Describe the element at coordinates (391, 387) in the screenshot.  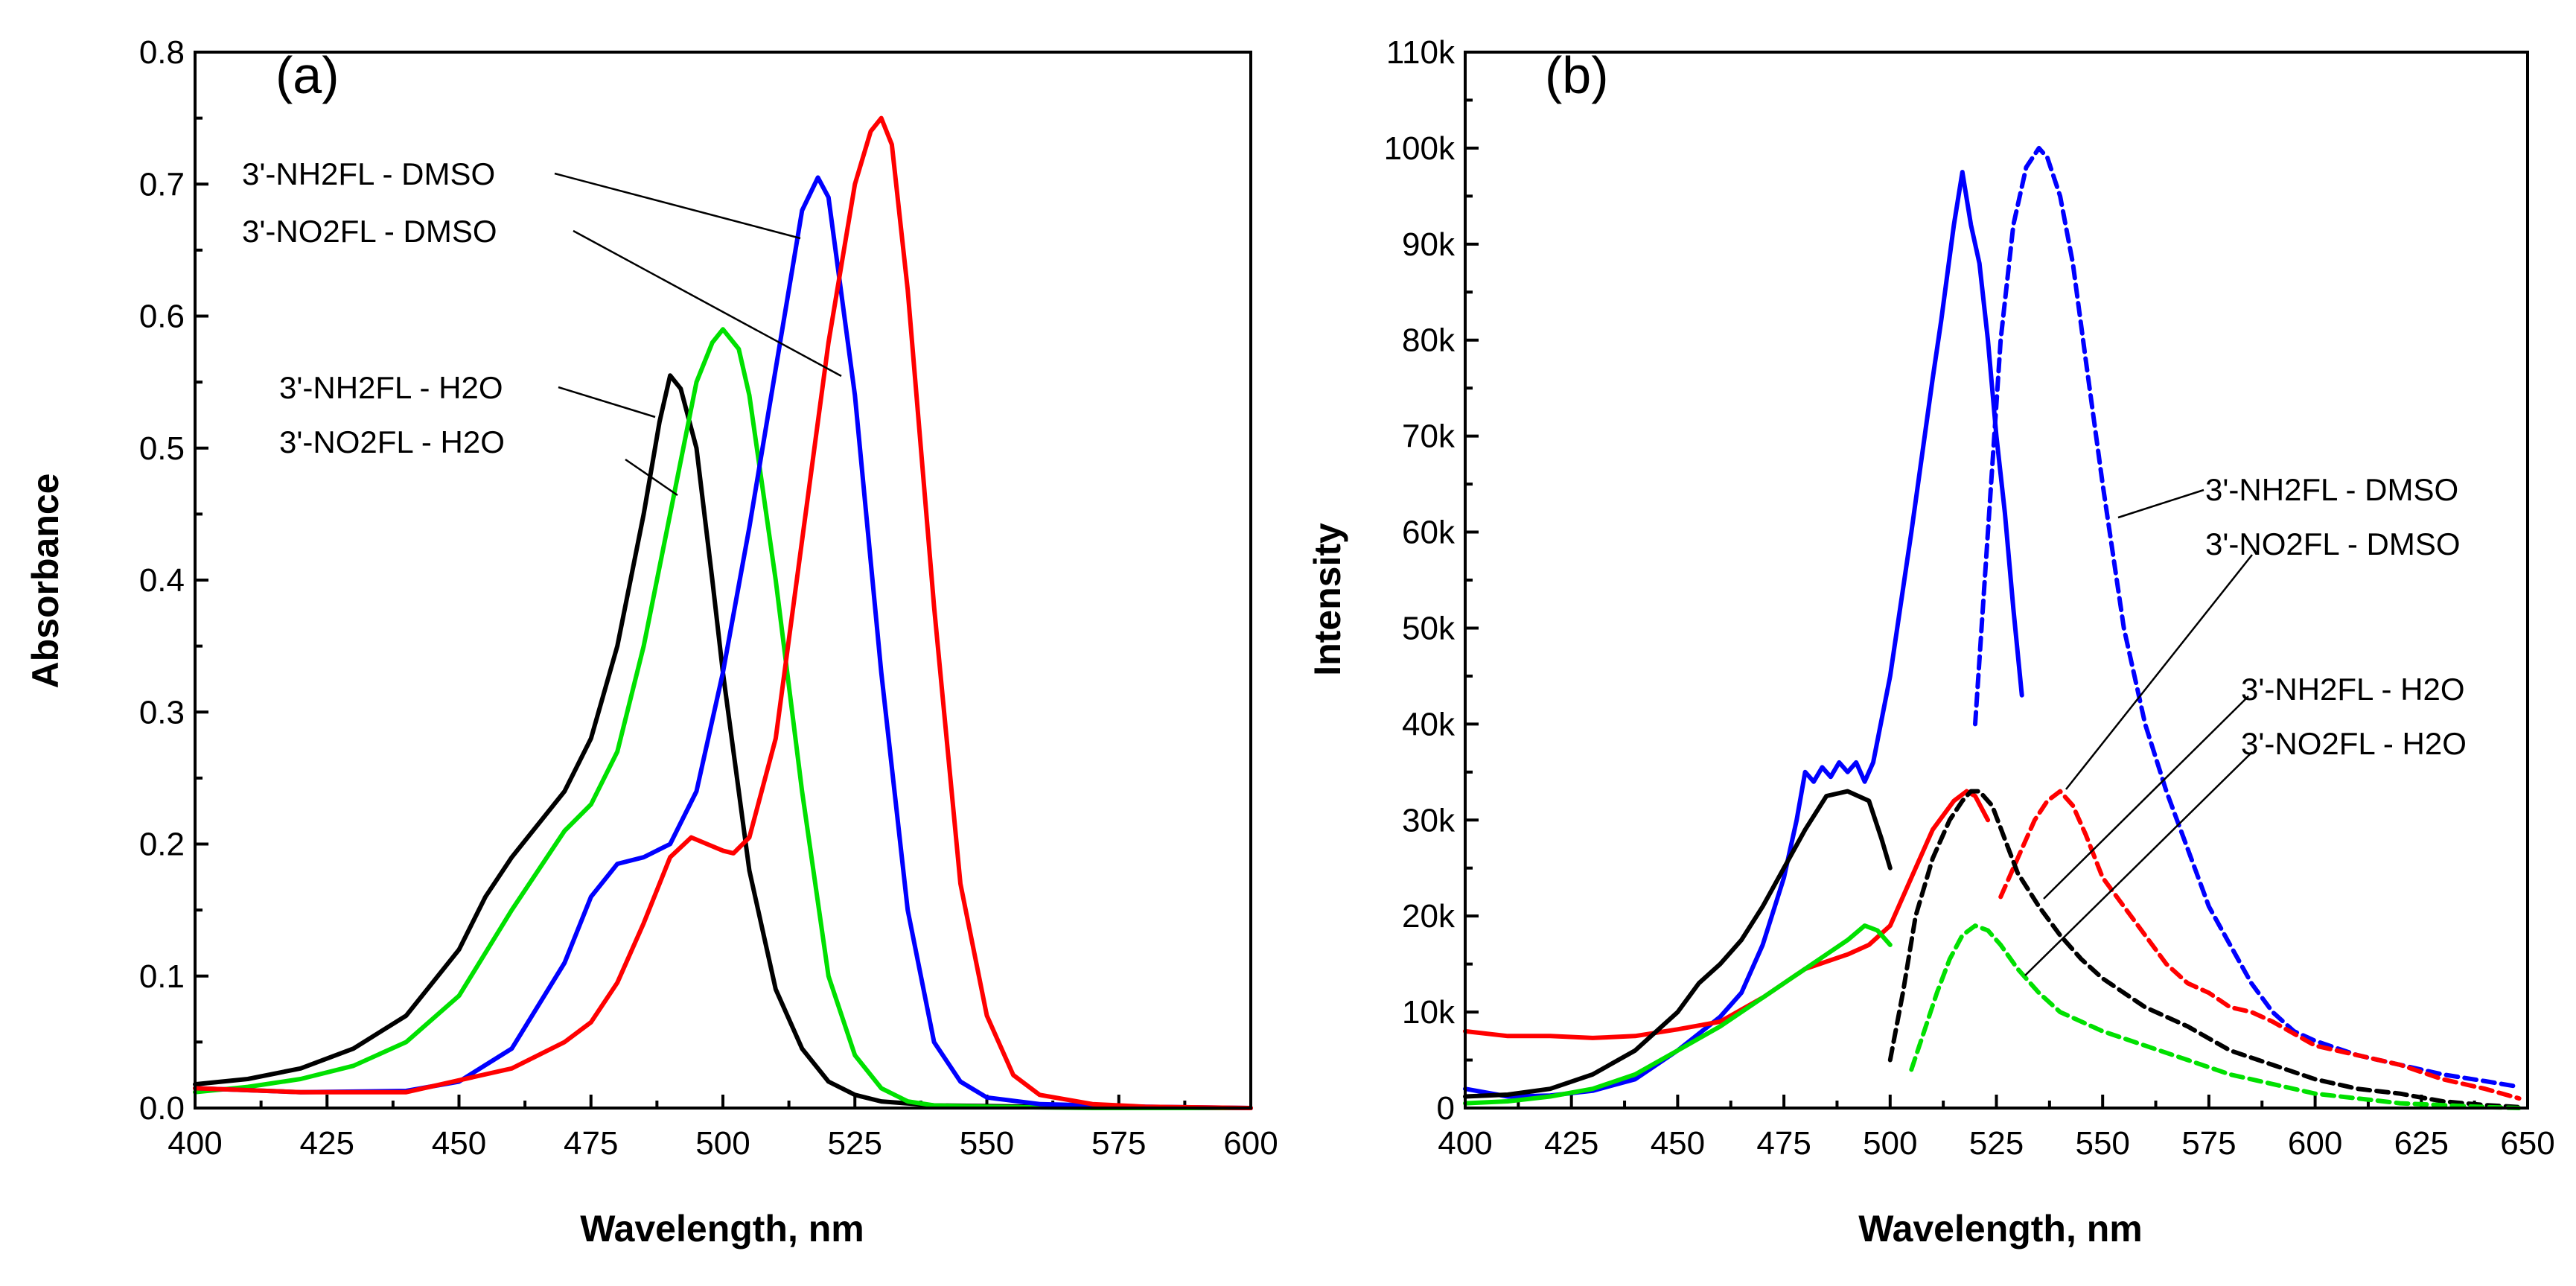
I see `panel-a-label-nh2fl-h2o: 3'-NH2FL - H2O` at that location.